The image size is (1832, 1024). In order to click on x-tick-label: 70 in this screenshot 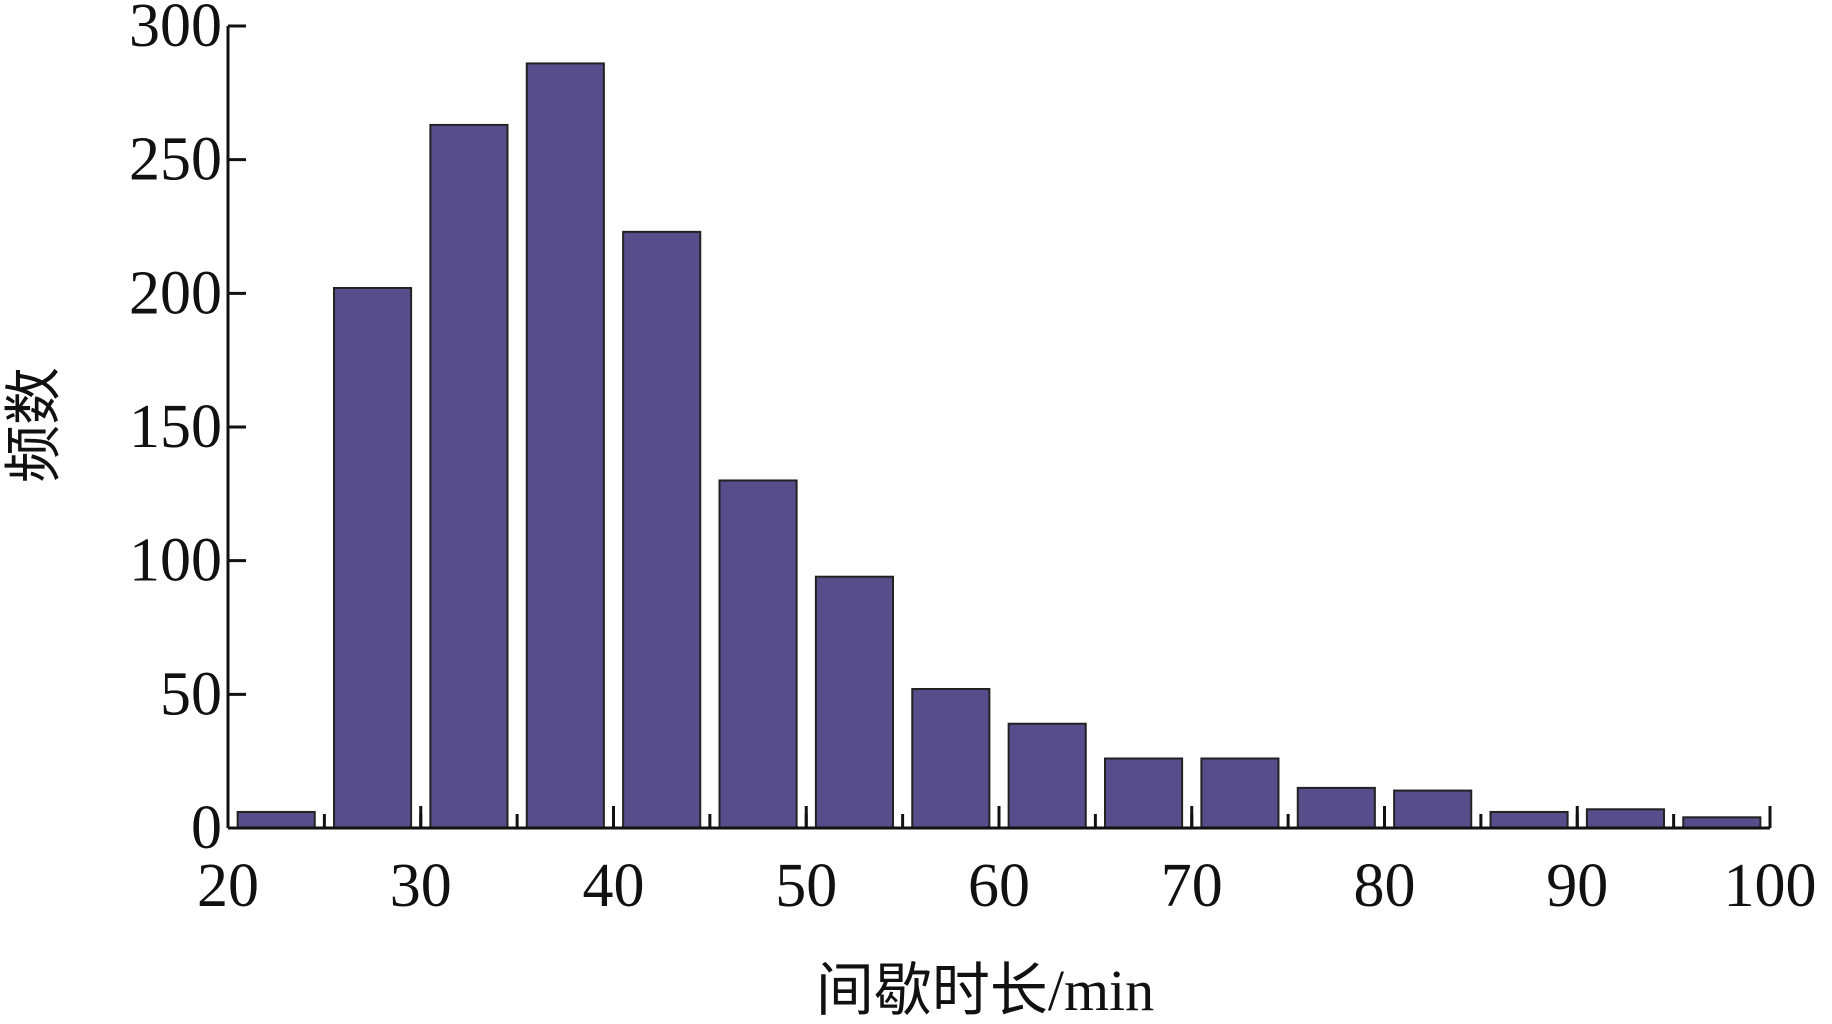, I will do `click(1192, 886)`.